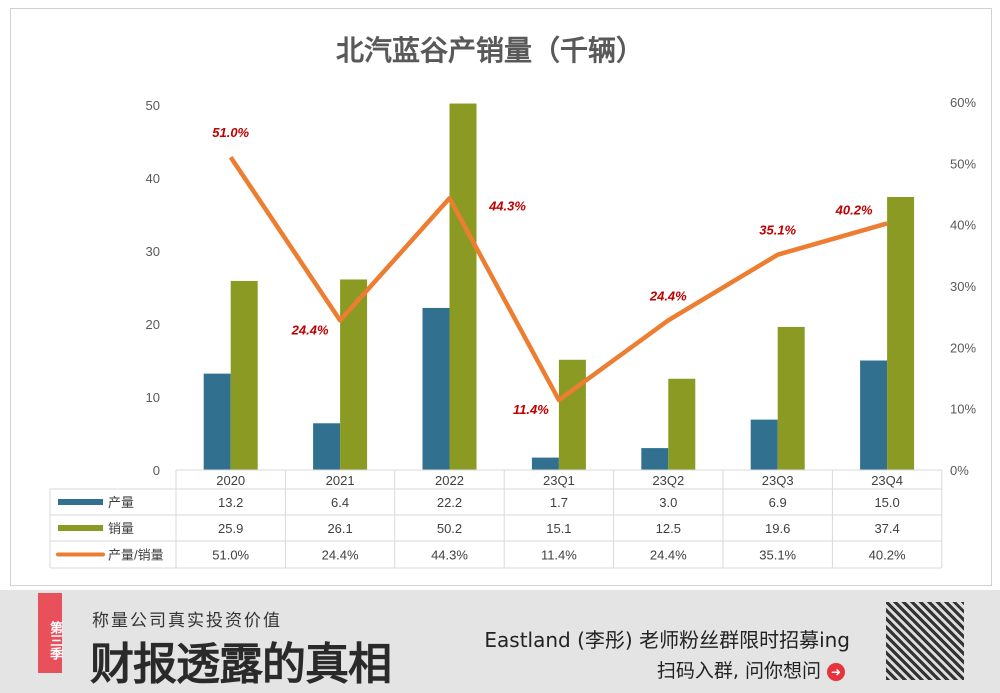 The height and width of the screenshot is (693, 1000). Describe the element at coordinates (449, 528) in the screenshot. I see `table-cell: 50.2` at that location.